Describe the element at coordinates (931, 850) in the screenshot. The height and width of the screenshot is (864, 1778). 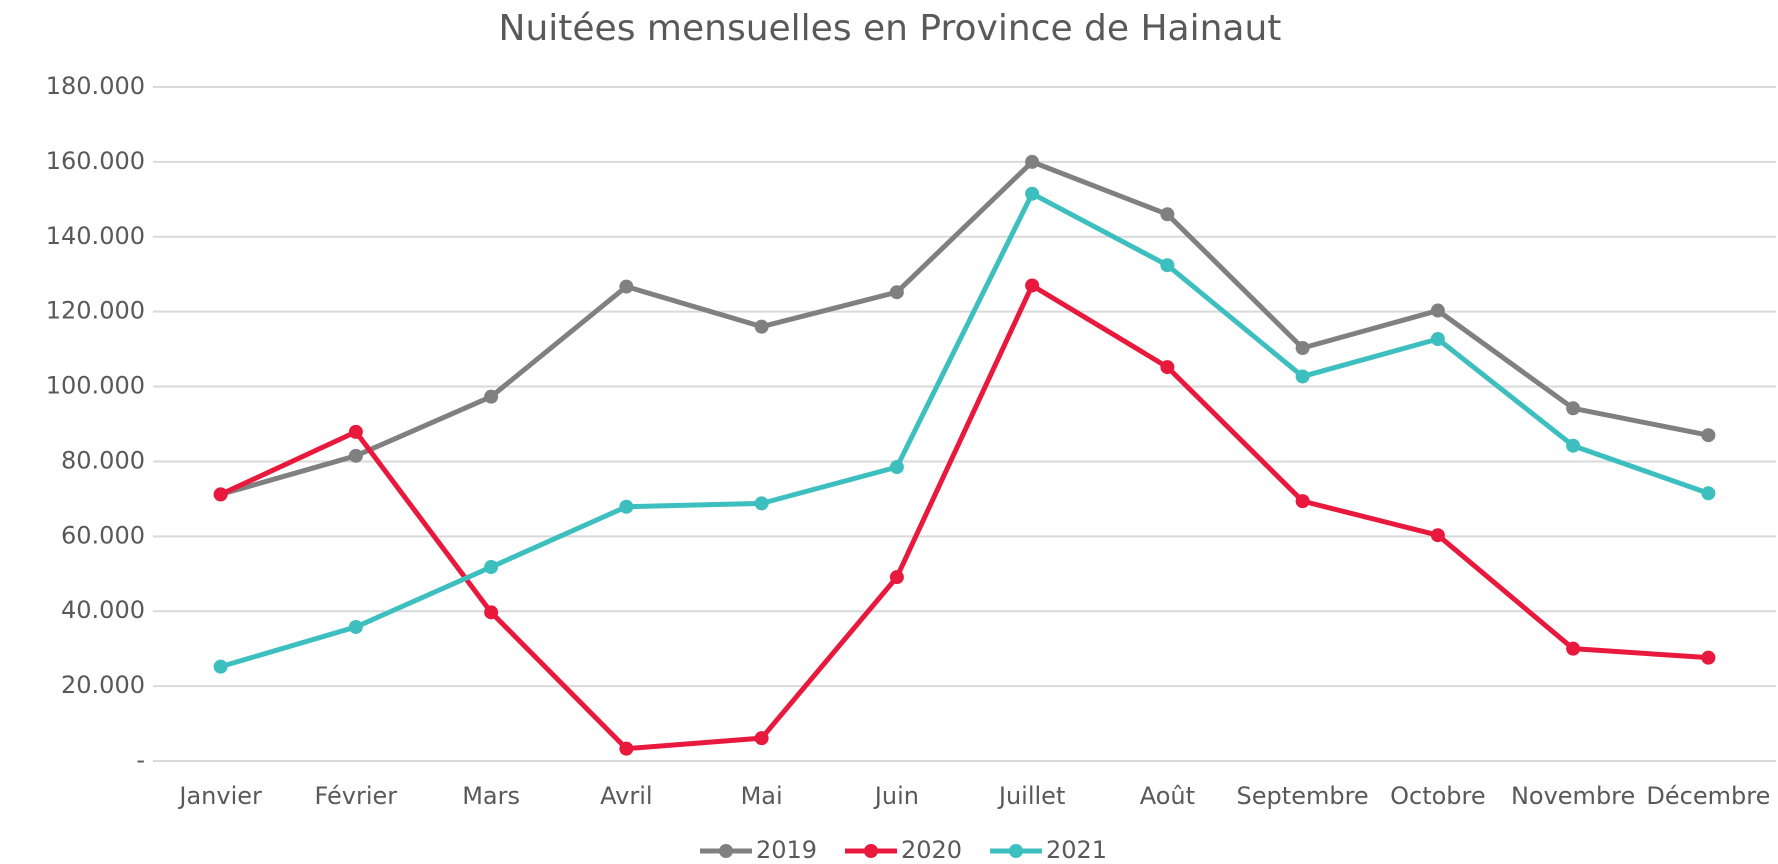
I see `legend-label: 2020` at that location.